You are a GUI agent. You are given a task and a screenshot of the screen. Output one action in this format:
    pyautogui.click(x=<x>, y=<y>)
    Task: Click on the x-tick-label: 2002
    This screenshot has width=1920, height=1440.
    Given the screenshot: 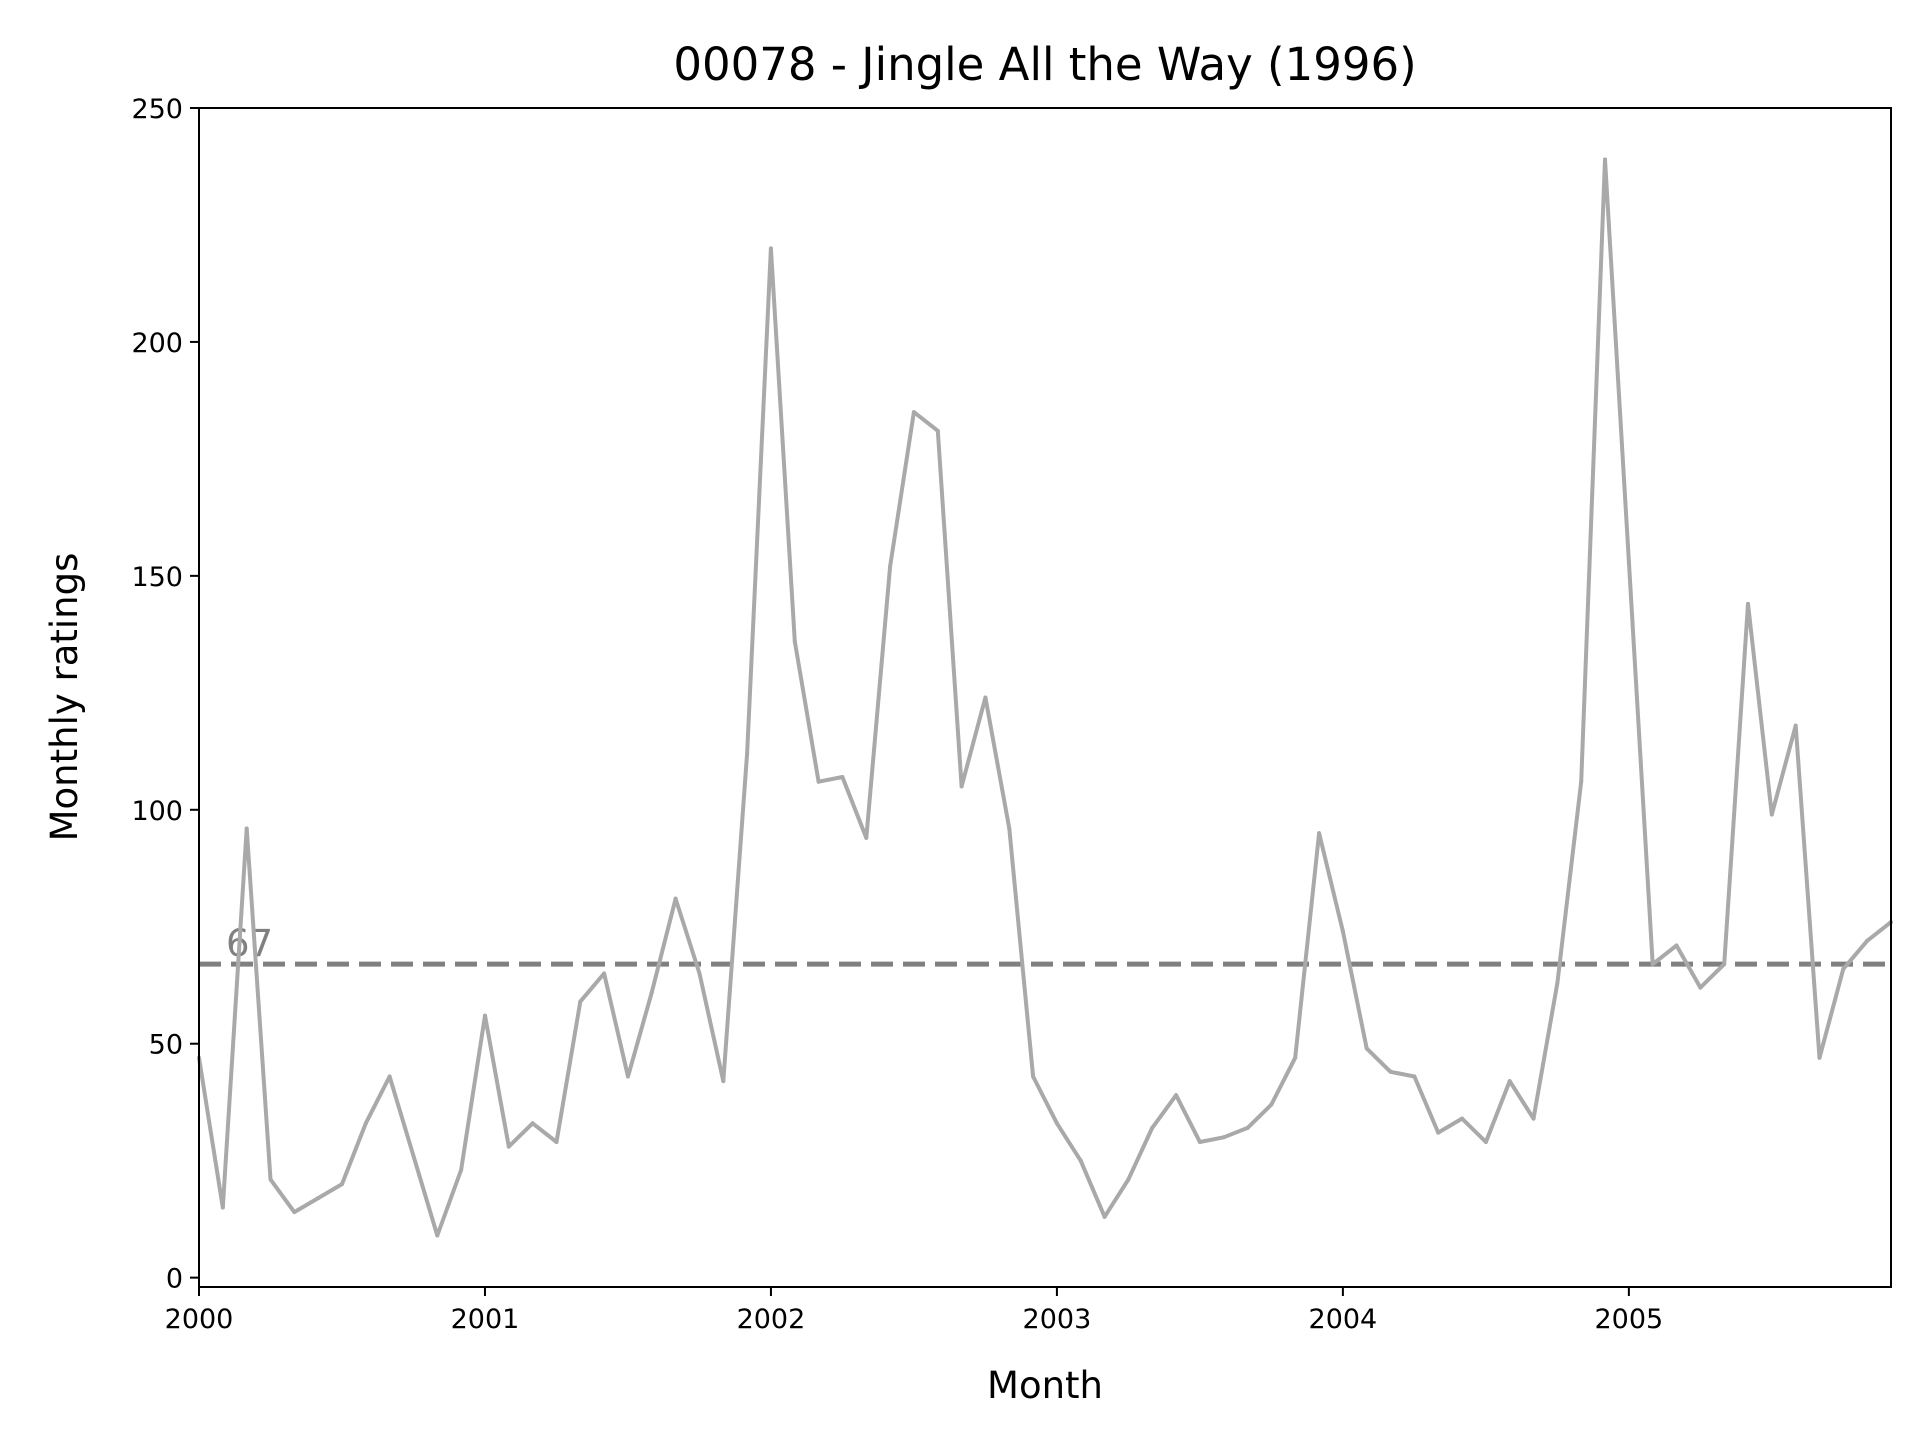 What is the action you would take?
    pyautogui.click(x=771, y=1319)
    